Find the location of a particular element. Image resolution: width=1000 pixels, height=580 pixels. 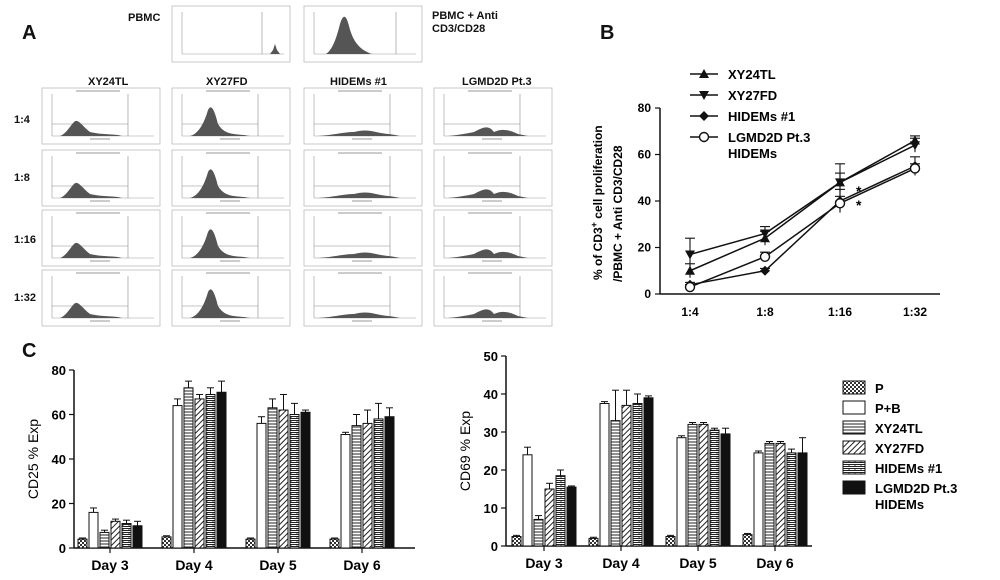

b-legend-label: XY27FD is located at coordinates (752, 95).